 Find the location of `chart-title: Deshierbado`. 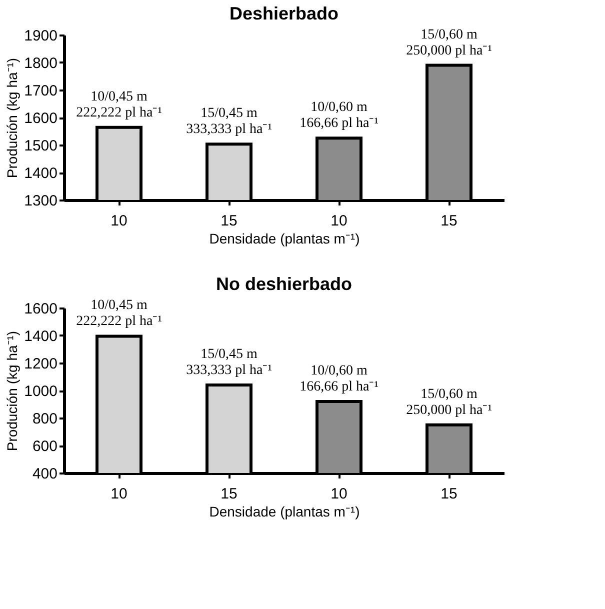

chart-title: Deshierbado is located at coordinates (284, 13).